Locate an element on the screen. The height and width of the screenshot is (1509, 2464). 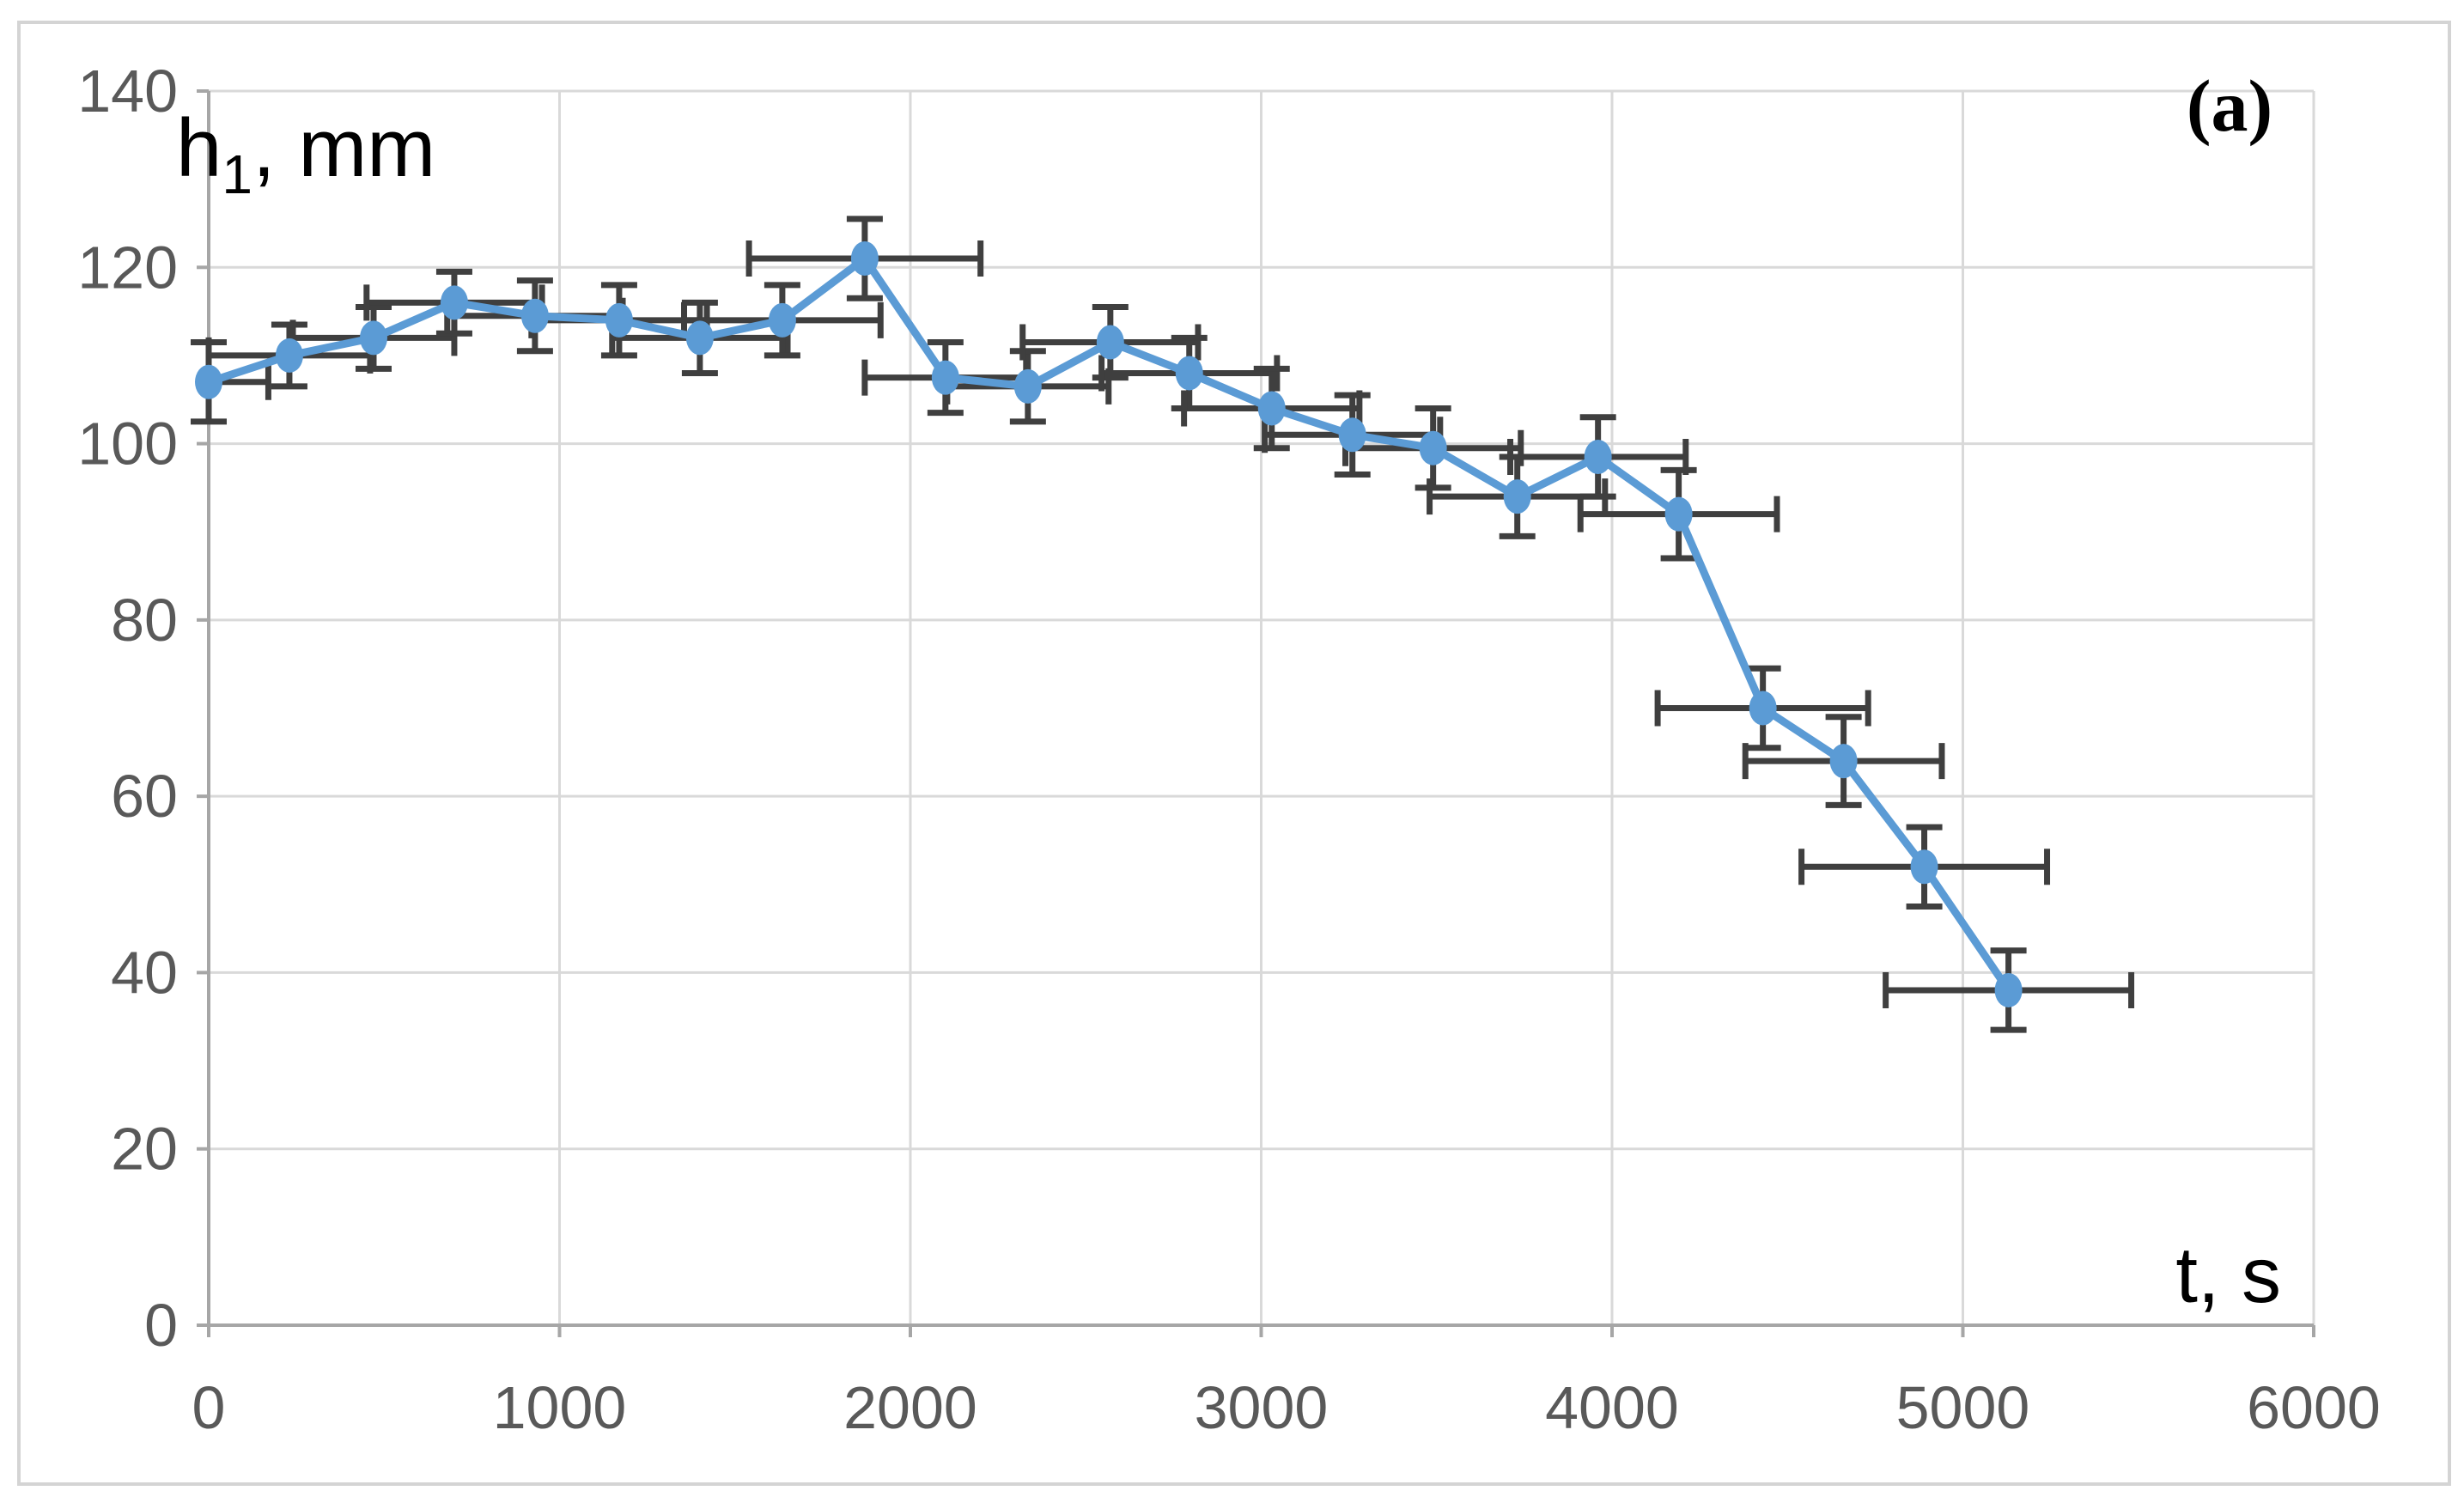
y-tick-label: 140 is located at coordinates (127, 92).